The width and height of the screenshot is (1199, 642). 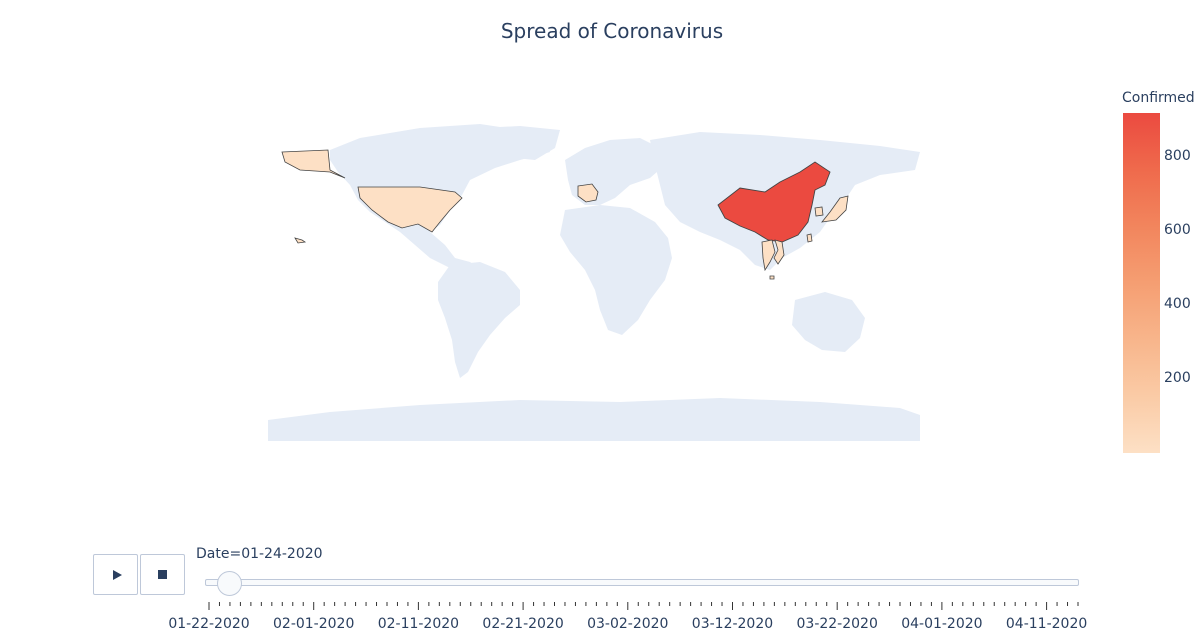 I want to click on land-africa, so click(x=616, y=270).